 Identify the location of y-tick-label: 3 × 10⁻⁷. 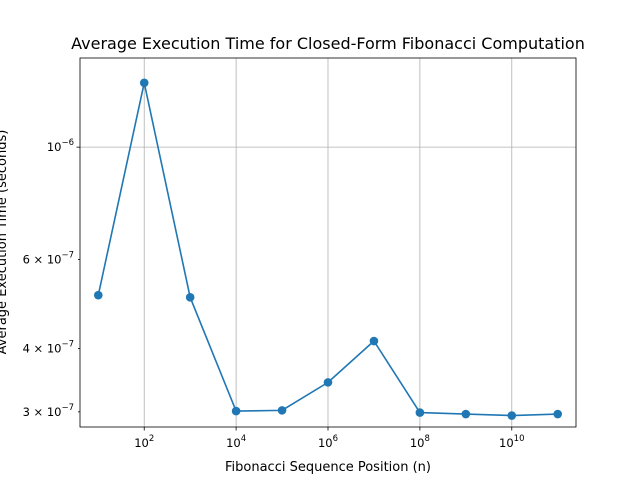
(48, 411).